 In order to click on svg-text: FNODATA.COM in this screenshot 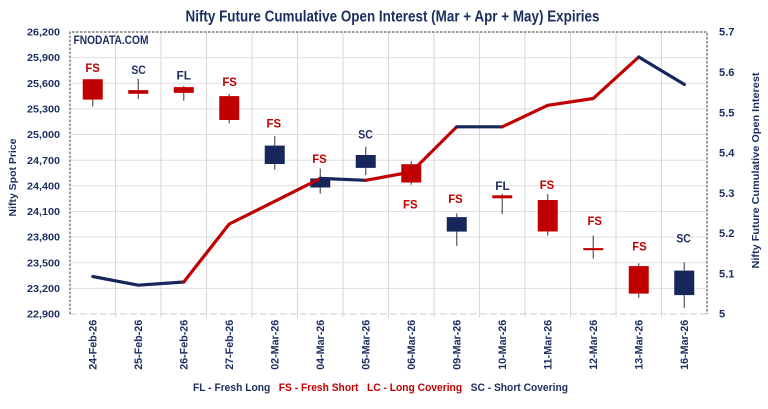, I will do `click(111, 41)`.